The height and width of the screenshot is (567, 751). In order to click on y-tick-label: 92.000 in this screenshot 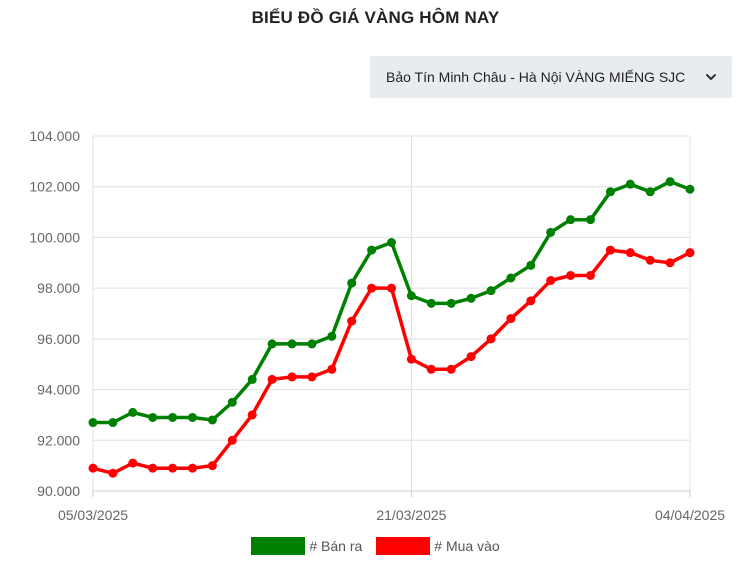, I will do `click(58, 440)`.